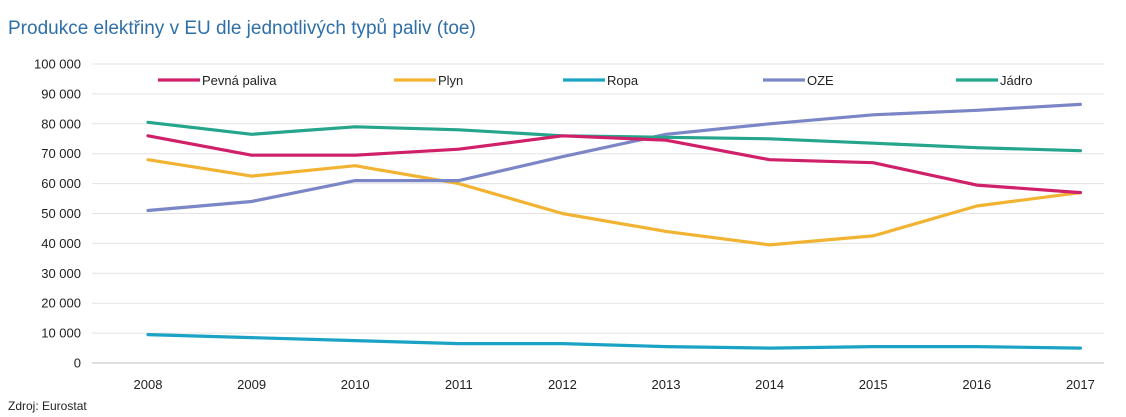 This screenshot has width=1126, height=417. What do you see at coordinates (614, 384) in the screenshot?
I see `x-axis-ticks: 2008 2009 2010 2011 2012 2013 2014 2015 2016 2017` at bounding box center [614, 384].